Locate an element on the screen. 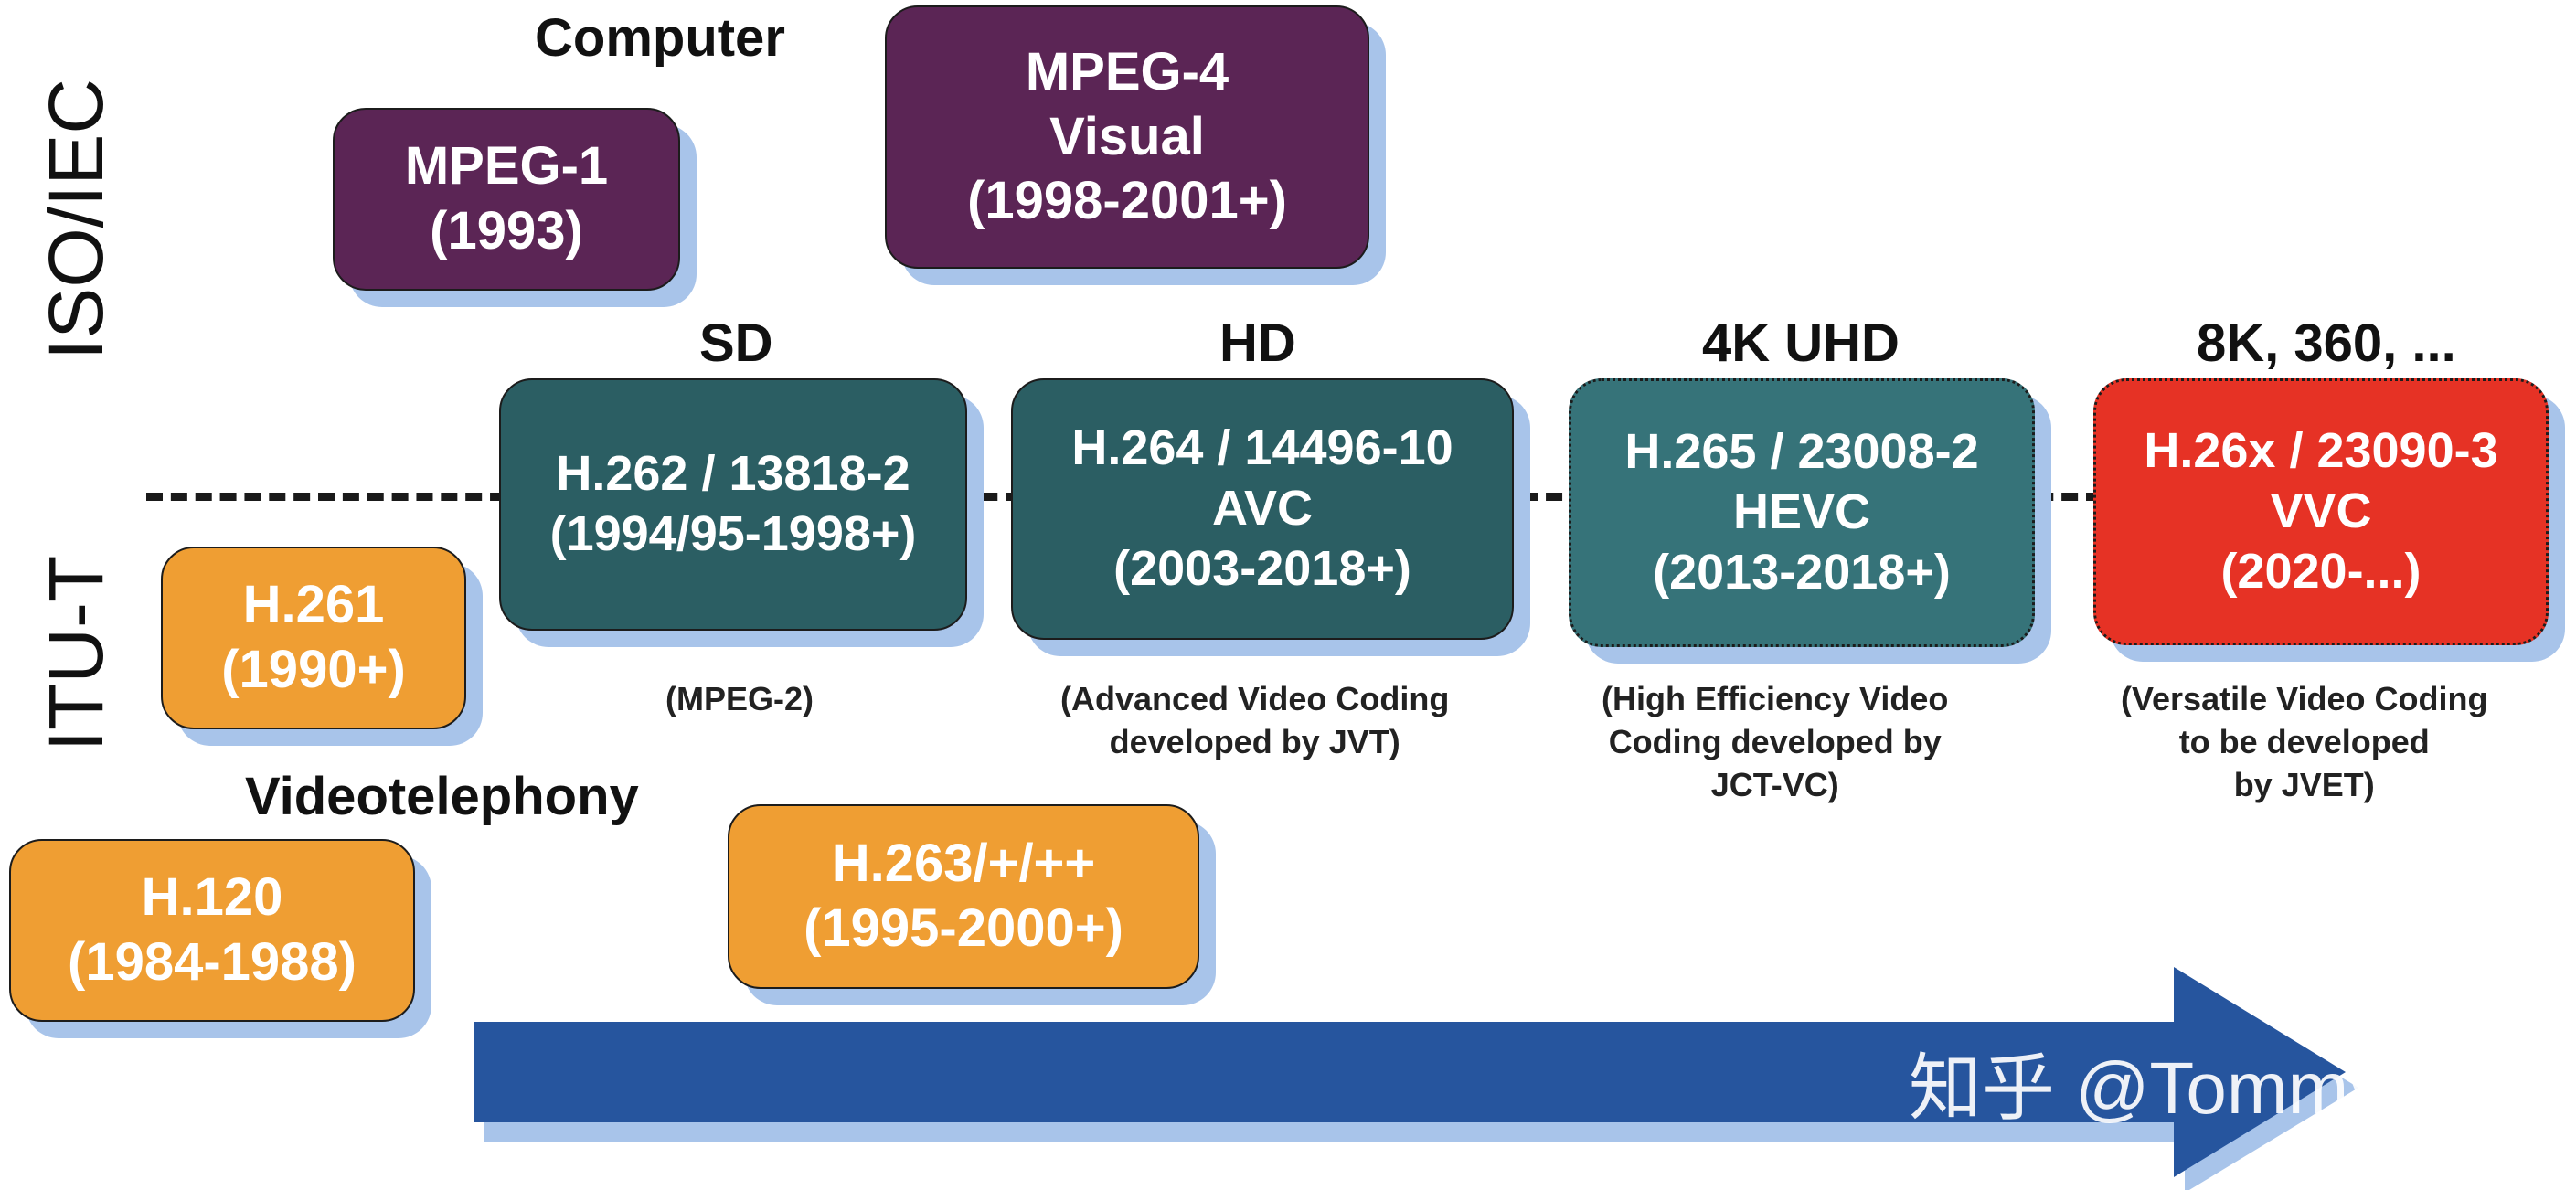  box-h120: H.120 (1984-1988) is located at coordinates (212, 931).